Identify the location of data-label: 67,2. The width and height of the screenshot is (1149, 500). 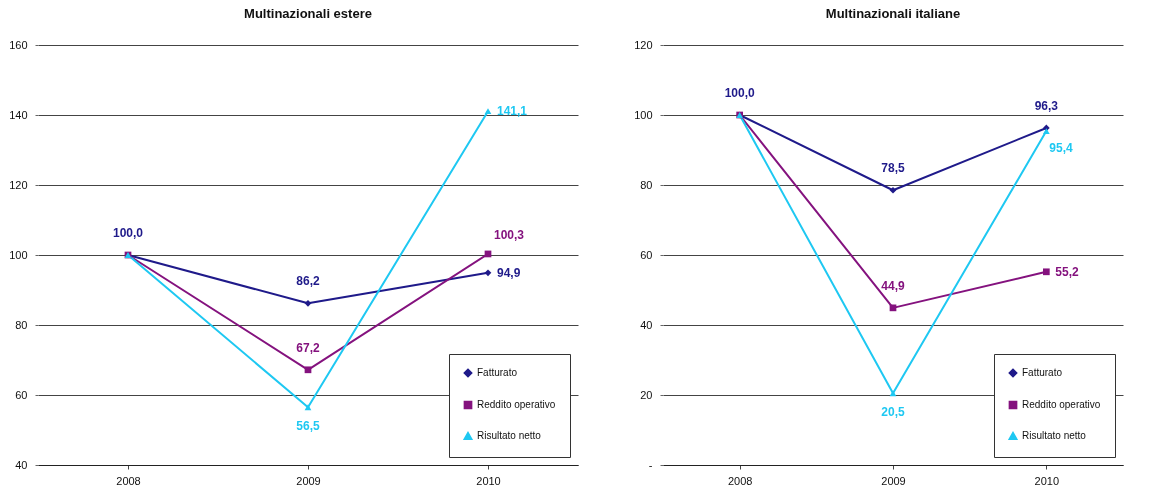
(308, 347).